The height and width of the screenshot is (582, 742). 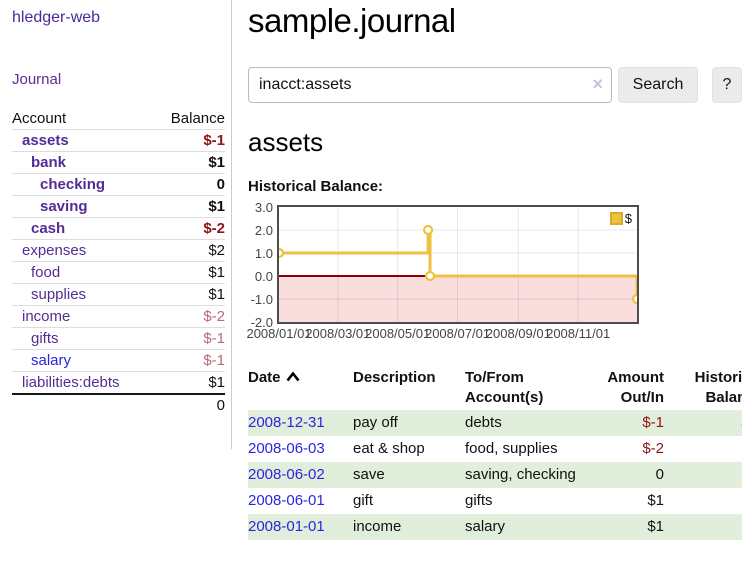 I want to click on transaction-accounts: saving, checking, so click(x=520, y=474).